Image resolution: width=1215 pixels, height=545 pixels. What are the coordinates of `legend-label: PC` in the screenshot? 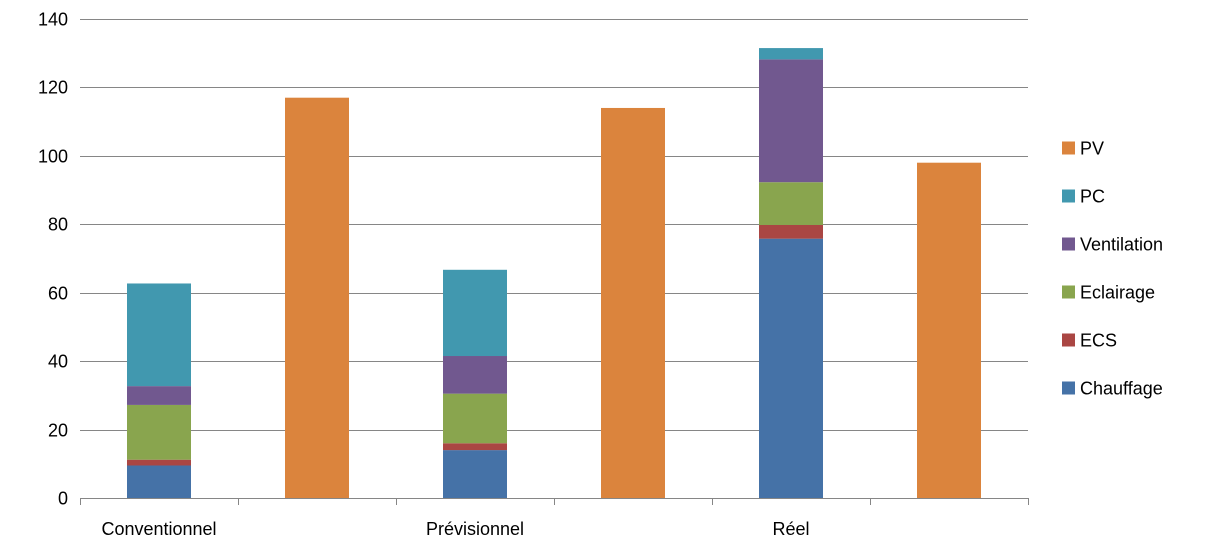 It's located at (1092, 197).